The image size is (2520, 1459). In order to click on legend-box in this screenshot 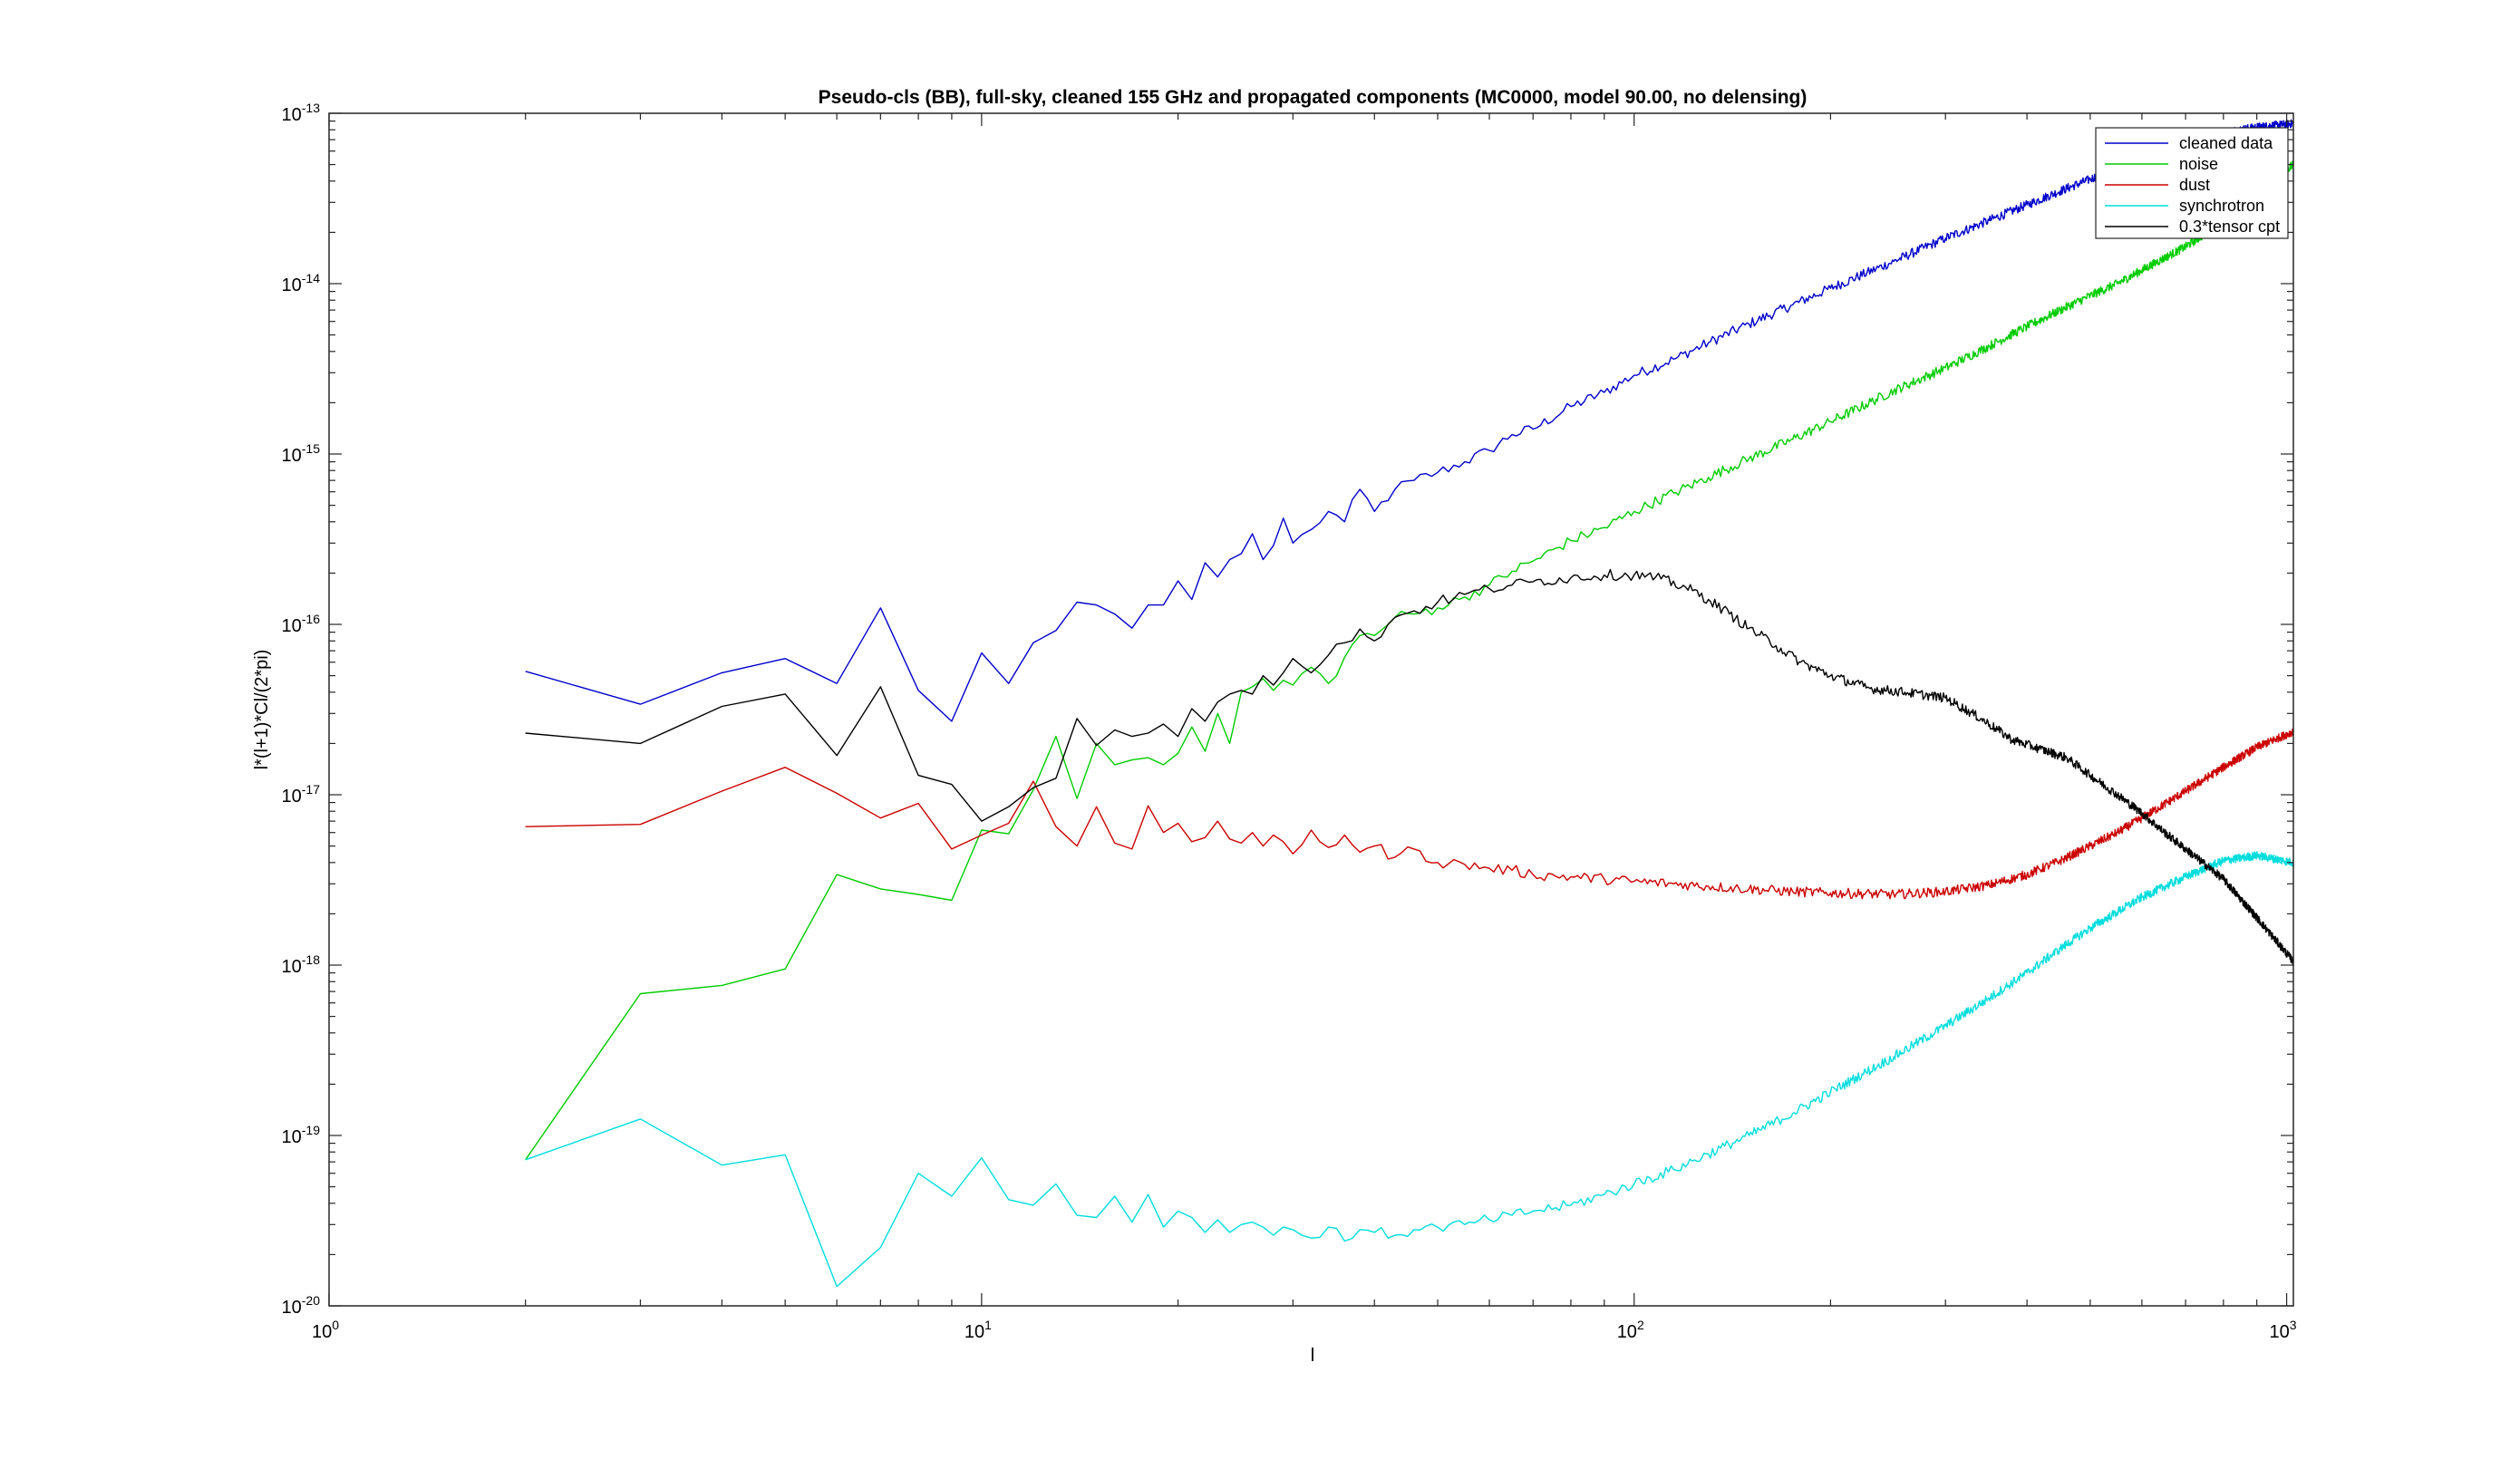, I will do `click(2192, 183)`.